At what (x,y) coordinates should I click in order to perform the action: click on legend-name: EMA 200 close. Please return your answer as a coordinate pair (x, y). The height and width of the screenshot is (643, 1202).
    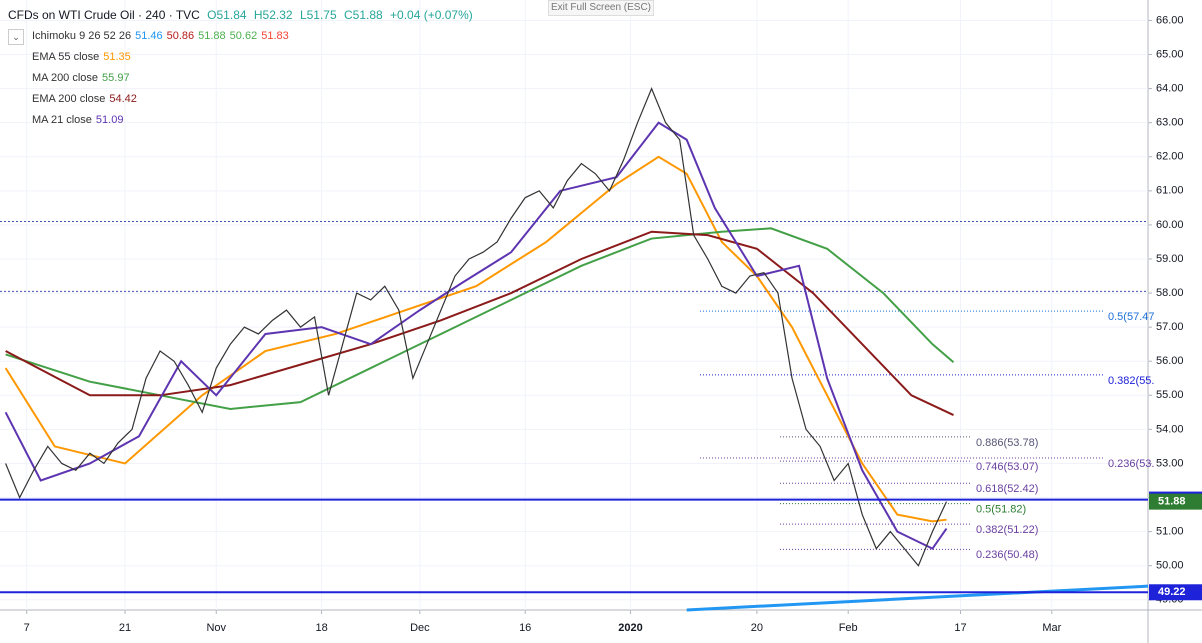
    Looking at the image, I should click on (69, 99).